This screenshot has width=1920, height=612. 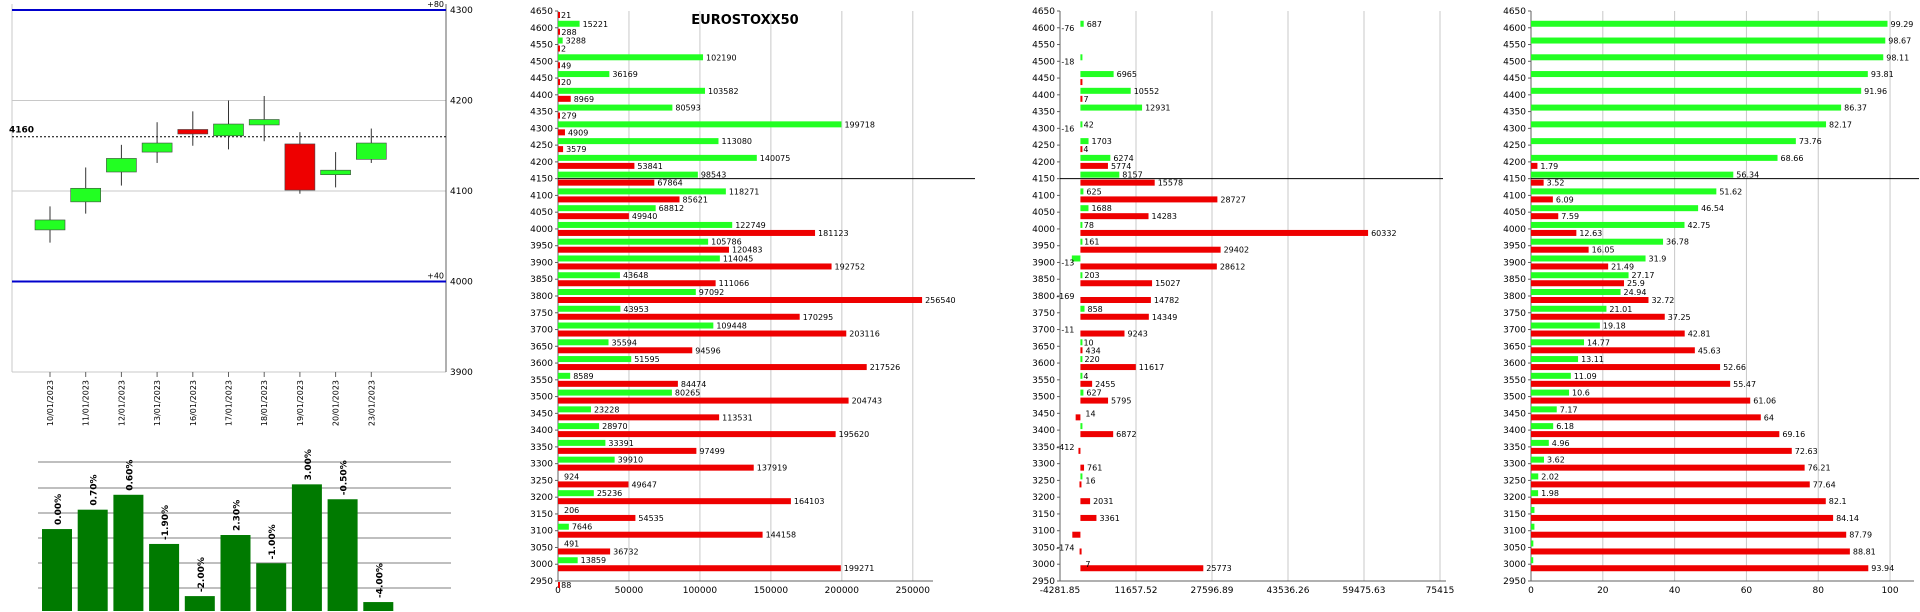 What do you see at coordinates (541, 347) in the screenshot?
I see `y-tick-label: 3650` at bounding box center [541, 347].